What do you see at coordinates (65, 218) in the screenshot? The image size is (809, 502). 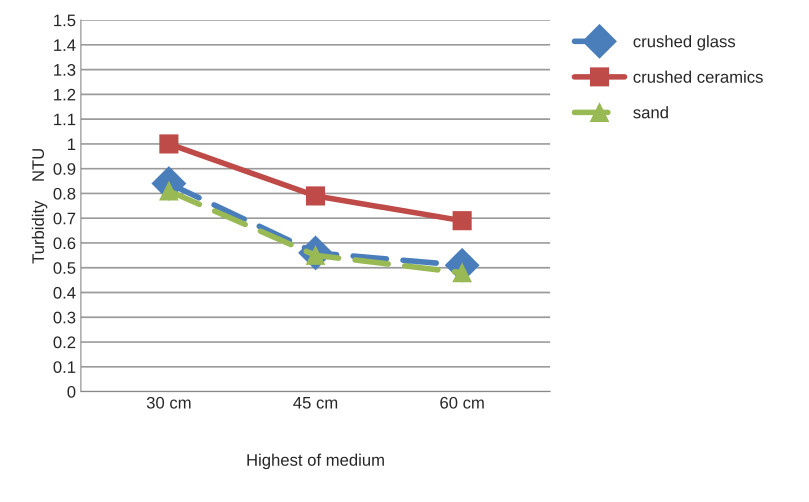 I see `y-tick-label: 0.7` at bounding box center [65, 218].